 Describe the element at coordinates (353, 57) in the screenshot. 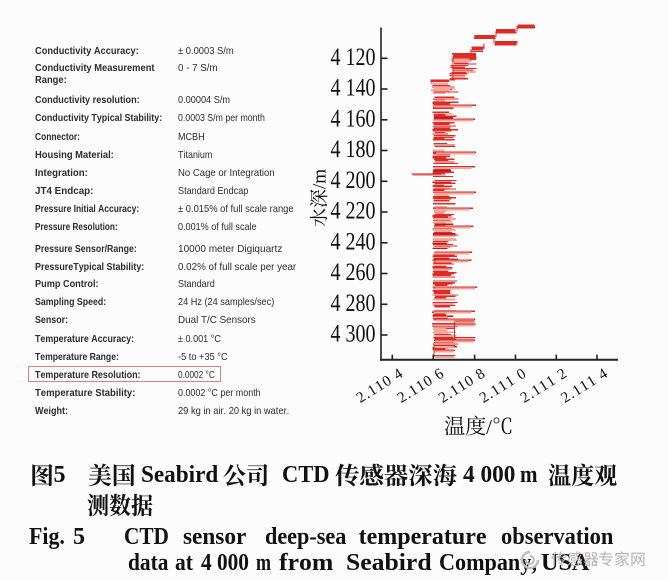

I see `svg-text: 4 120` at that location.